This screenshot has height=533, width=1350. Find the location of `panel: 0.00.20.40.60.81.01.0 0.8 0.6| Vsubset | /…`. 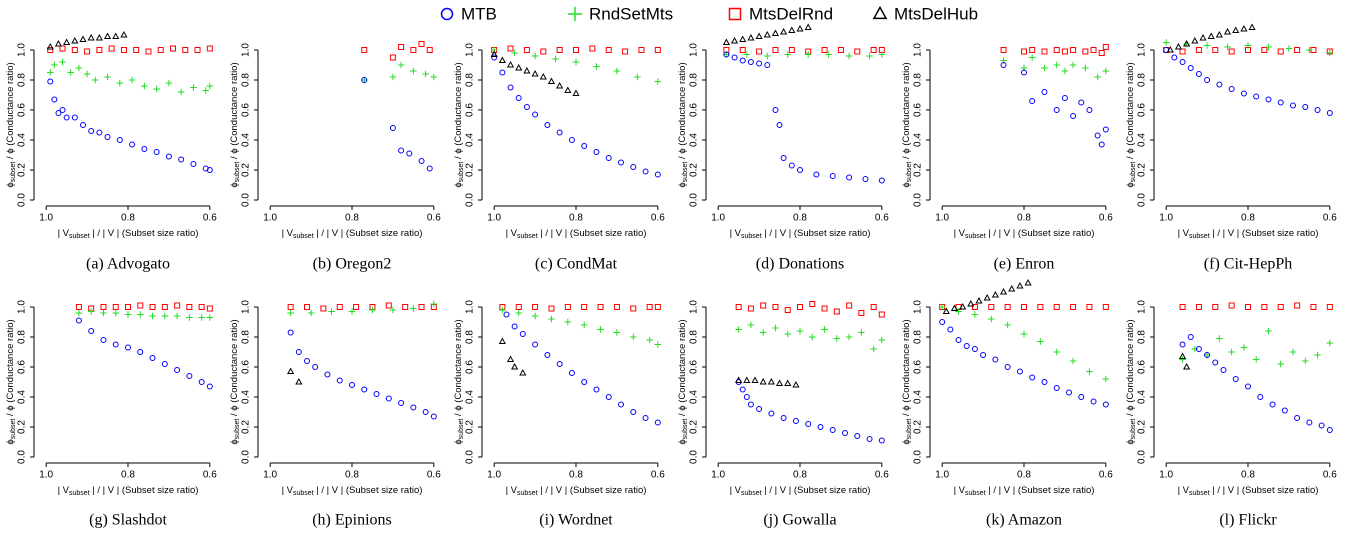

panel: 0.00.20.40.60.81.01.0 0.8 0.6| Vsubset | /… is located at coordinates (111, 414).